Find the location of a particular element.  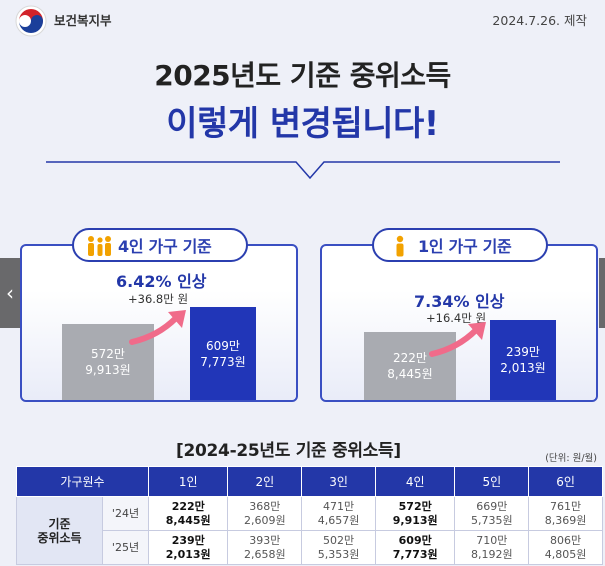

cell: 222만 8,445원 is located at coordinates (188, 513).